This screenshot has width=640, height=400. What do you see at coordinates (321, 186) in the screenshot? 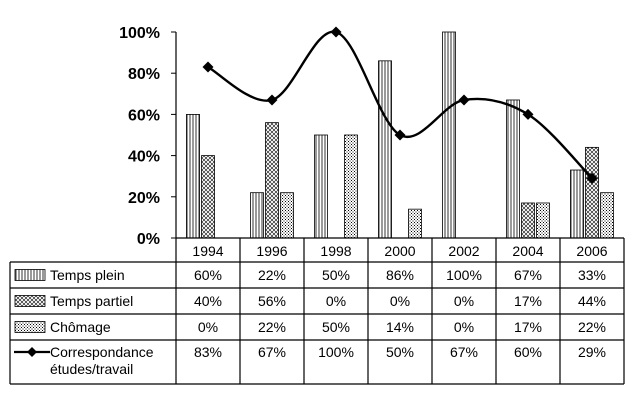
I see `bar-temps-plein-1998` at bounding box center [321, 186].